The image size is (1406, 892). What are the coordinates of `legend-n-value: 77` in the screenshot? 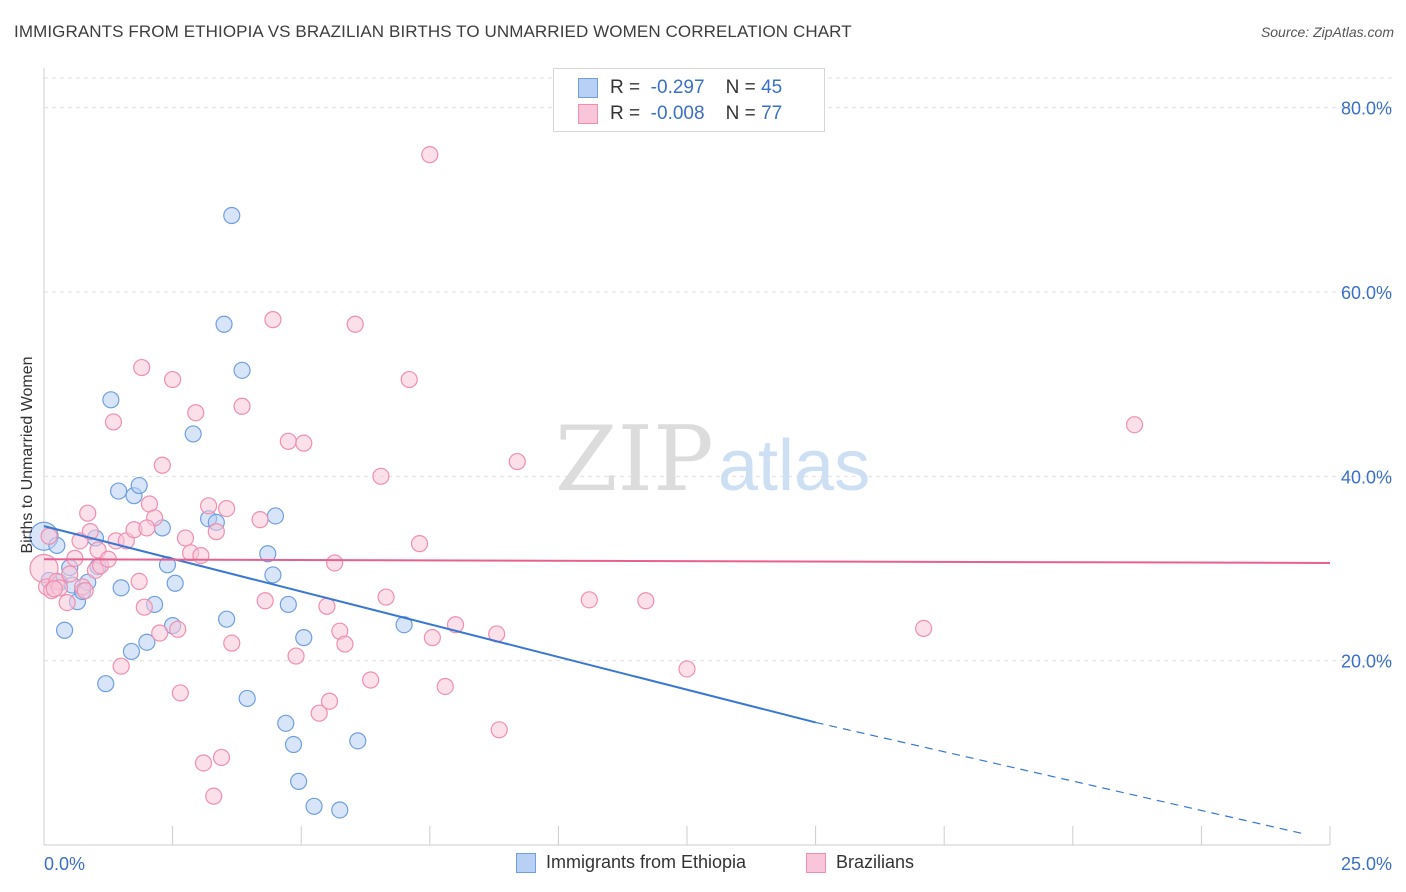 It's located at (772, 113).